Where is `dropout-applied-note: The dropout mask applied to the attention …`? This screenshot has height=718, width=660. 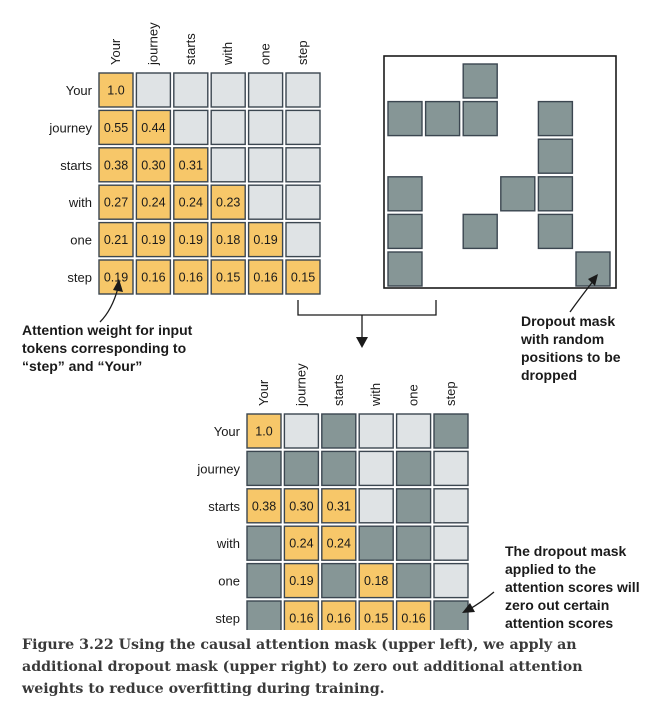
dropout-applied-note: The dropout mask applied to the attention … is located at coordinates (572, 586).